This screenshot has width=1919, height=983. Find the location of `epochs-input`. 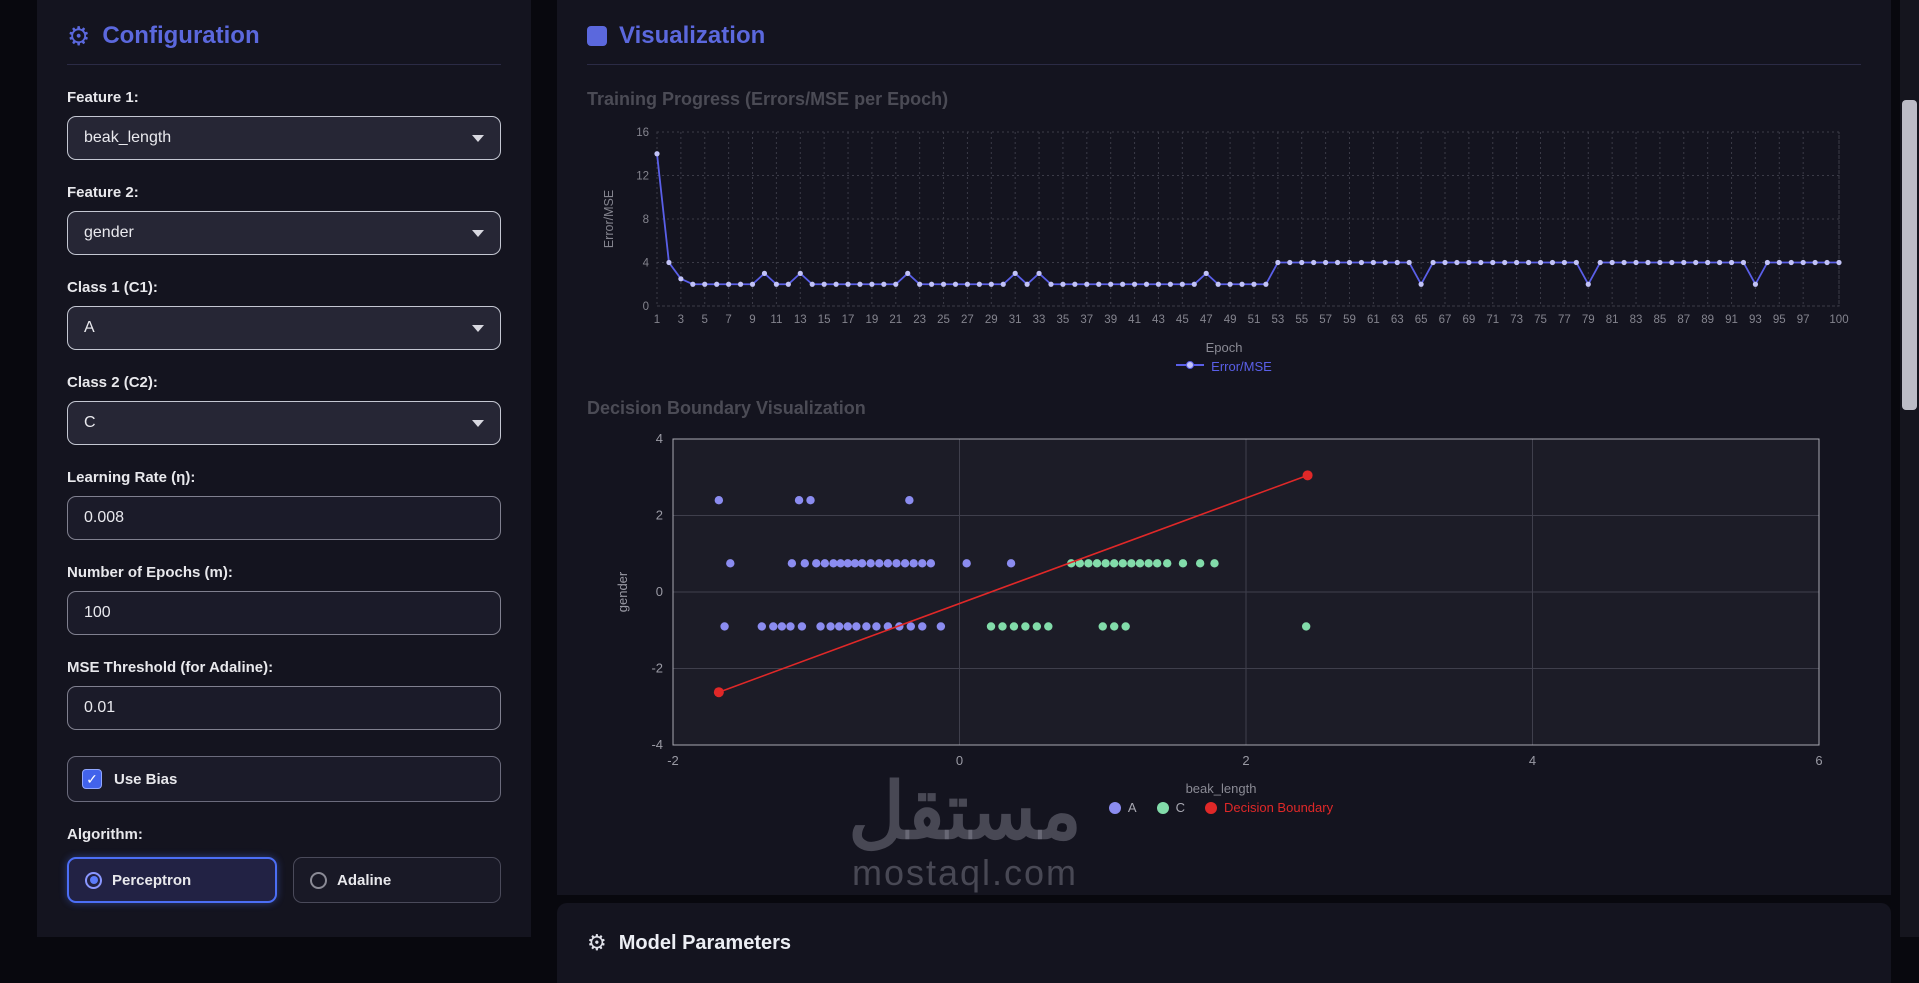

epochs-input is located at coordinates (284, 613).